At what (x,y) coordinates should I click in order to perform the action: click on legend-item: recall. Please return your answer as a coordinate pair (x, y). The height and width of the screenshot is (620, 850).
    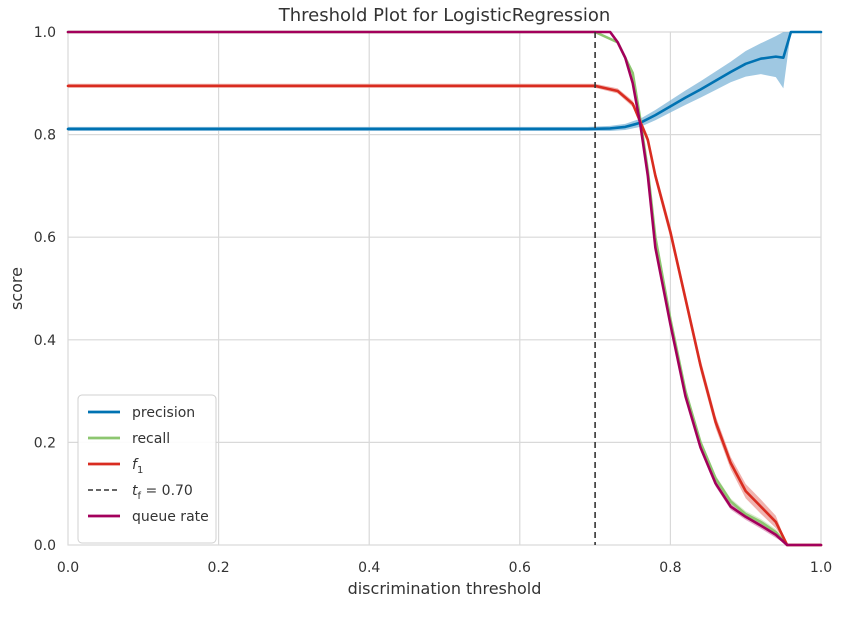
    Looking at the image, I should click on (129, 439).